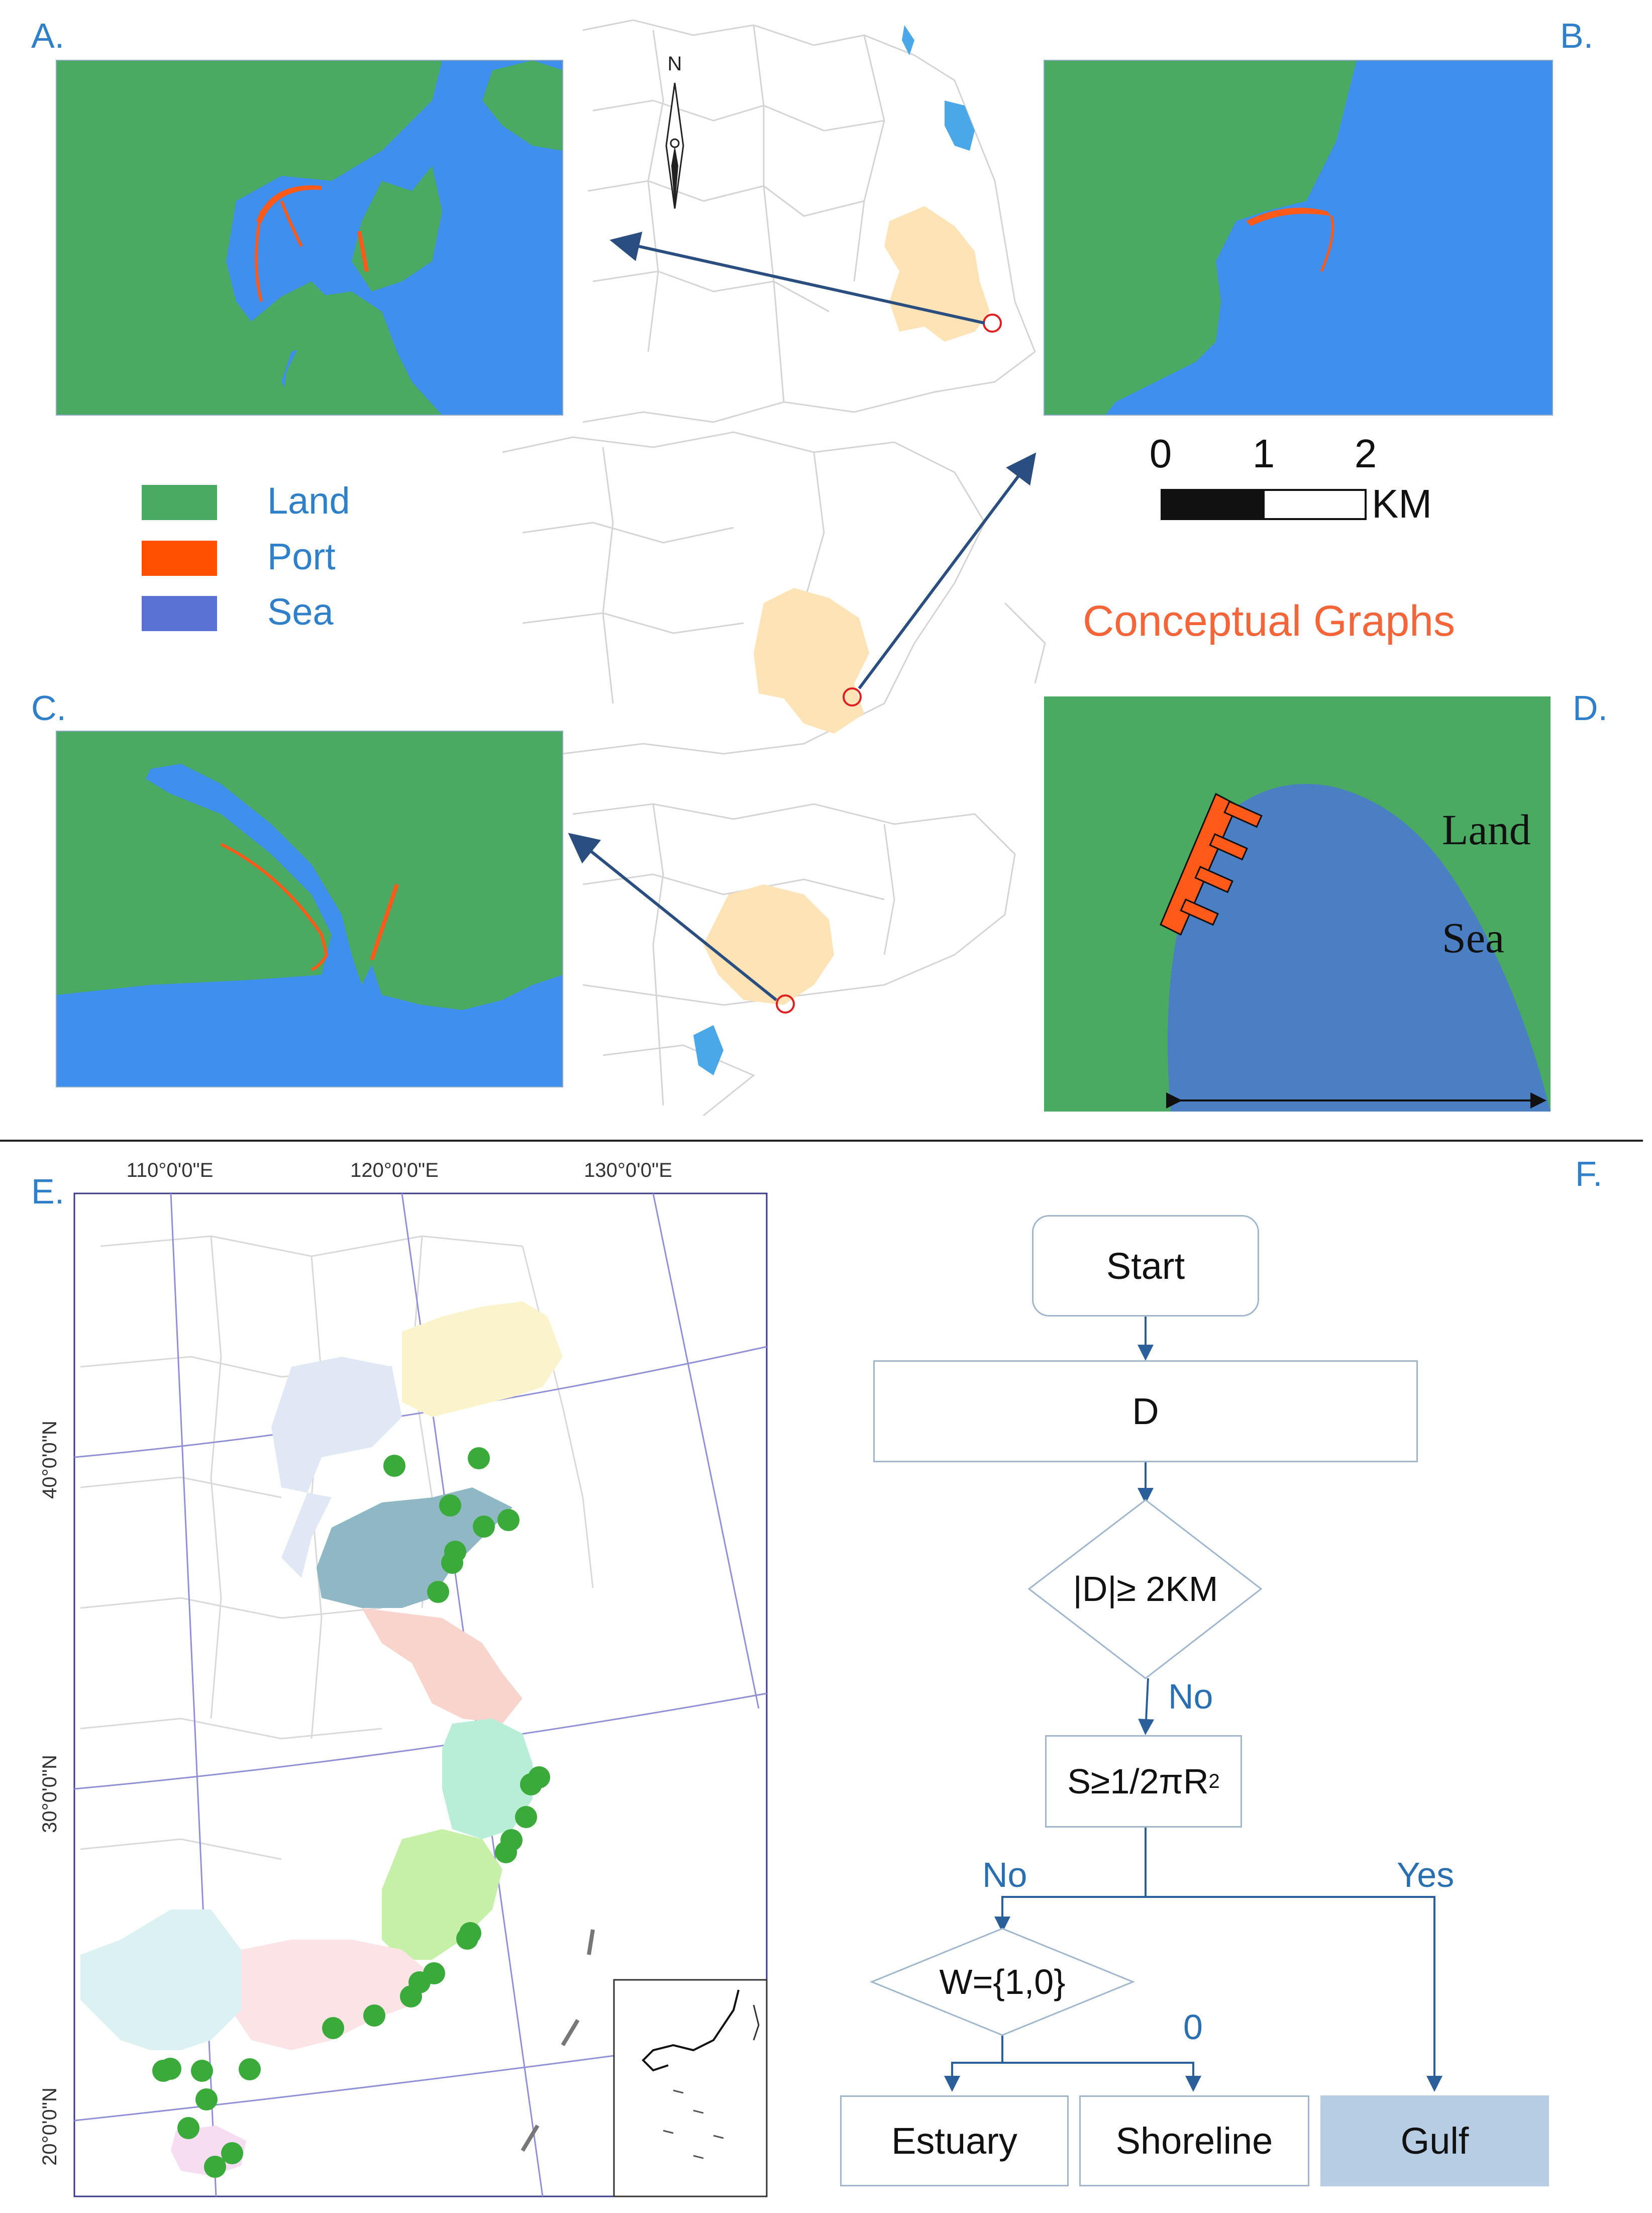 Image resolution: width=1652 pixels, height=2213 pixels. What do you see at coordinates (1402, 503) in the screenshot?
I see `scale-unit: KM` at bounding box center [1402, 503].